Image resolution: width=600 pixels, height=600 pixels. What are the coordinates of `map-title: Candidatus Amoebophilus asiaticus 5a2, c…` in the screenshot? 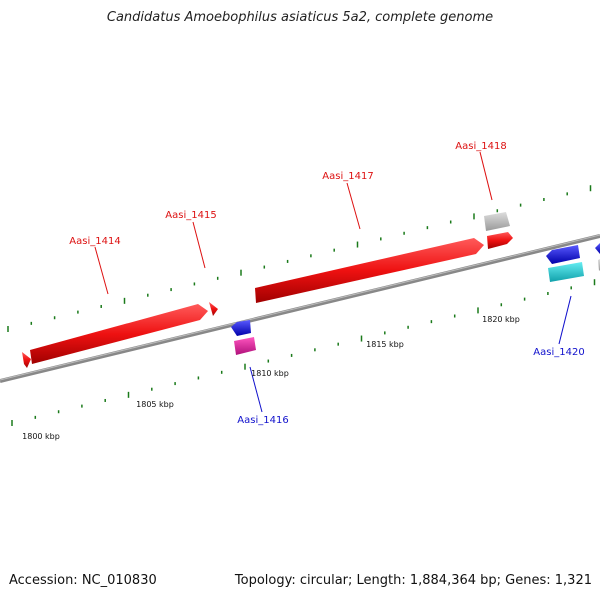 It's located at (300, 17).